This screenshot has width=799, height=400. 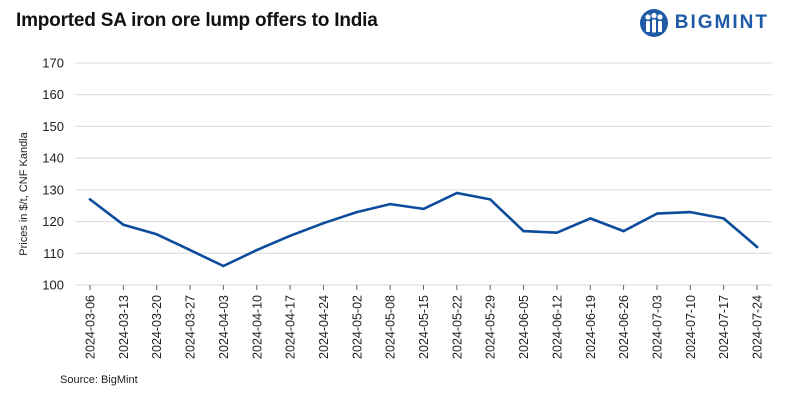 What do you see at coordinates (99, 380) in the screenshot?
I see `source-note: Source: BigMint` at bounding box center [99, 380].